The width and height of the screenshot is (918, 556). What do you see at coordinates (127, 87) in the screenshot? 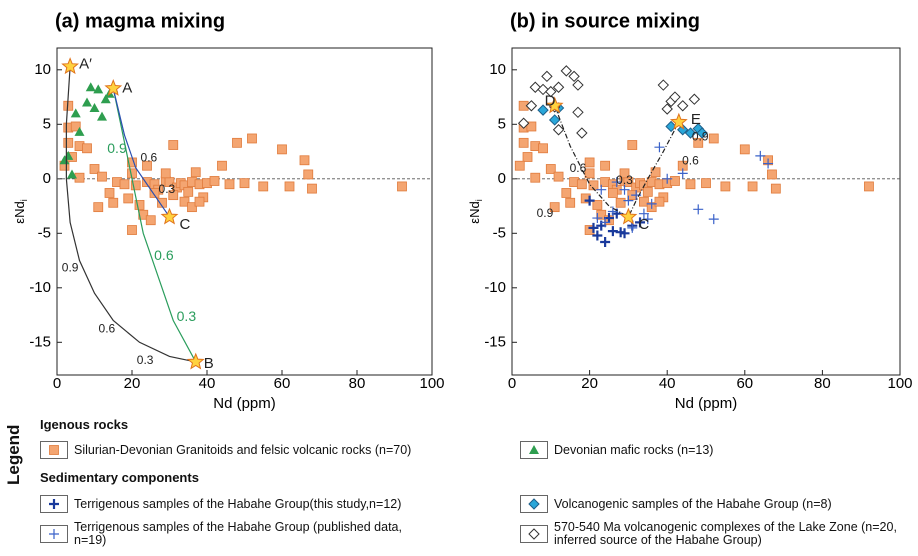
I see `point-label: A` at bounding box center [127, 87].